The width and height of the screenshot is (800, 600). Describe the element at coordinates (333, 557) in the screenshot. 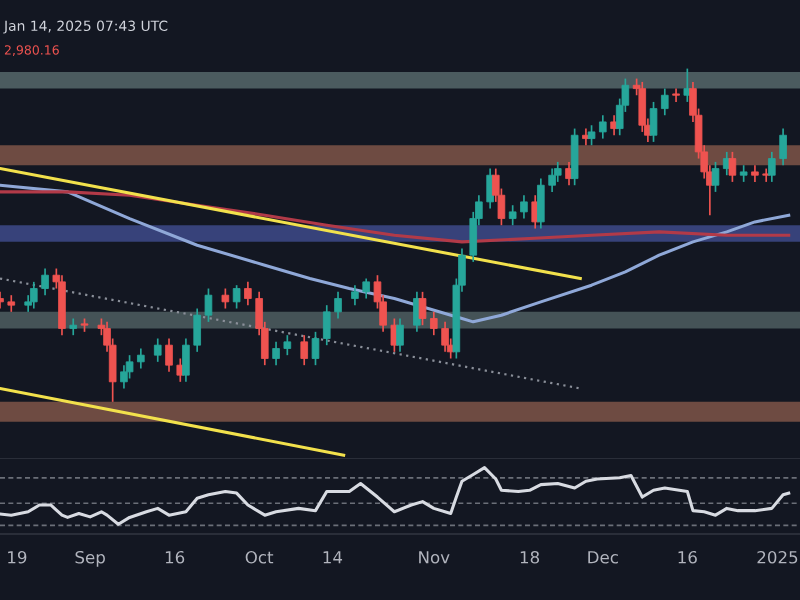

I see `x-tick-label: 14` at that location.